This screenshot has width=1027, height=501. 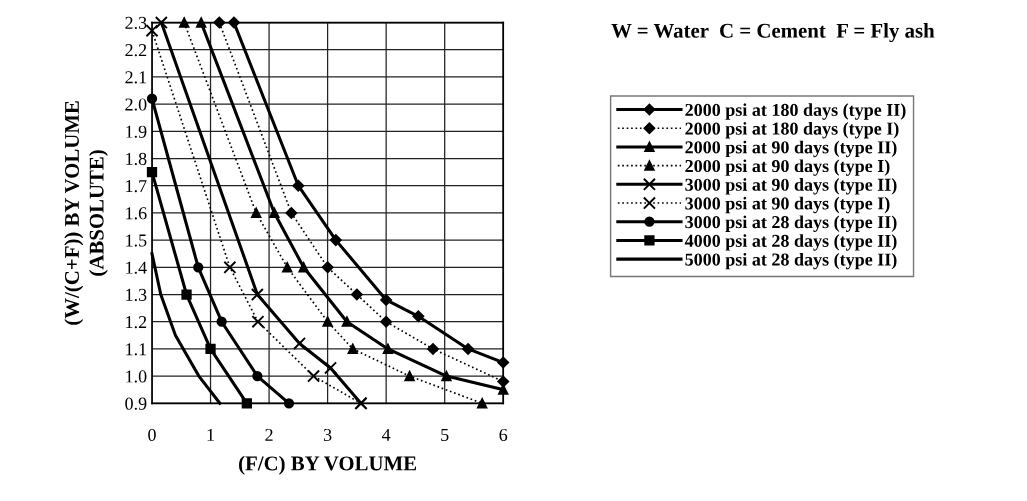 What do you see at coordinates (328, 465) in the screenshot?
I see `x-axis-title: (F/C) BY VOLUME` at bounding box center [328, 465].